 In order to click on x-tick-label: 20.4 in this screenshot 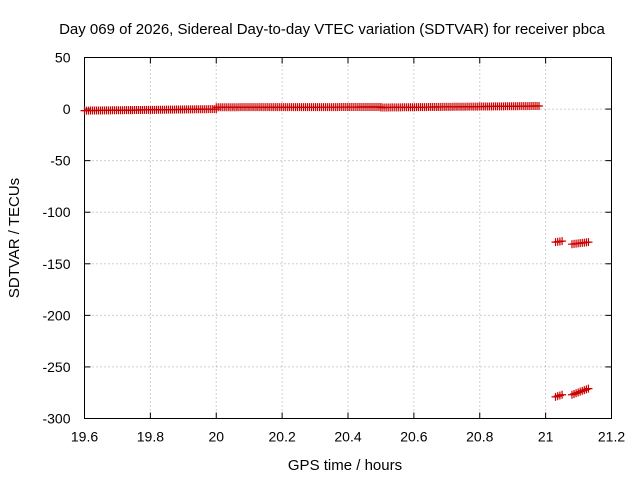, I will do `click(347, 437)`.